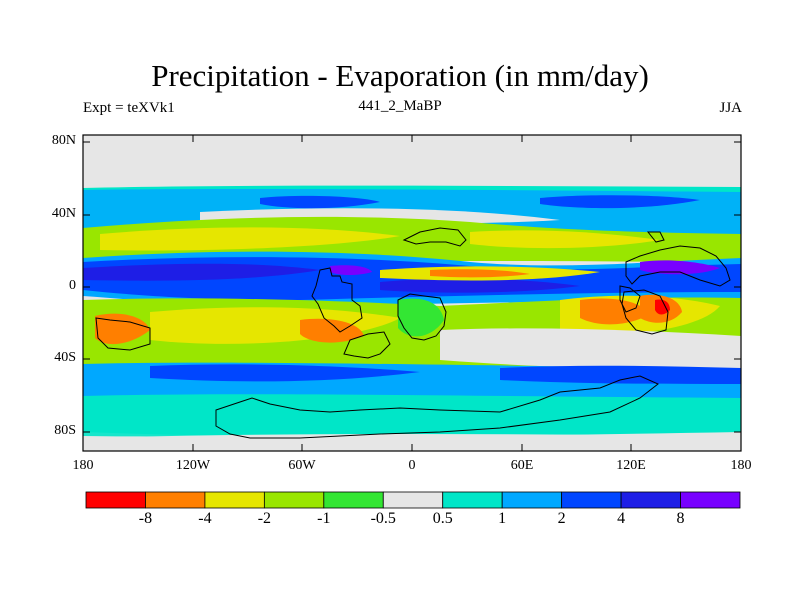  Describe the element at coordinates (437, 407) in the screenshot. I see `coast-antarctica` at that location.